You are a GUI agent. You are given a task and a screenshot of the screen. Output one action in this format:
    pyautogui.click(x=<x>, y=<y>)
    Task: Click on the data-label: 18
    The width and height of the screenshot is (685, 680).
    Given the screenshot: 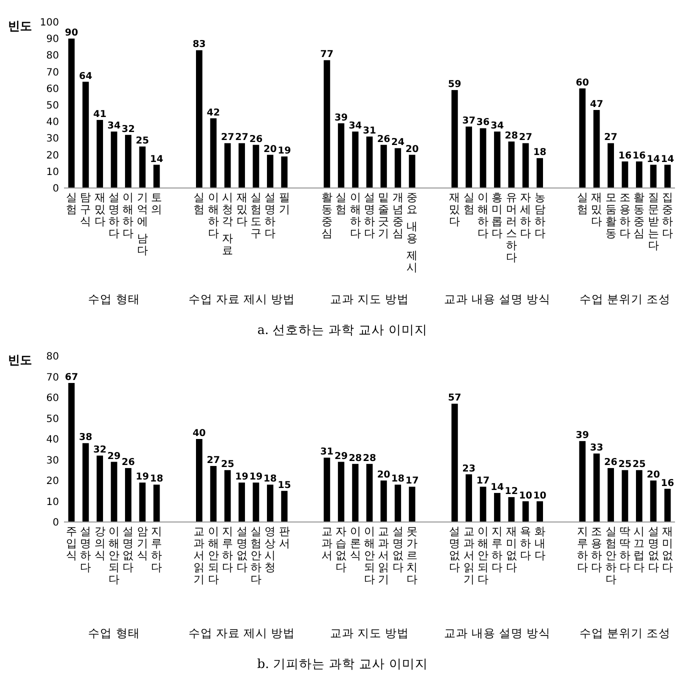 What is the action you would take?
    pyautogui.click(x=157, y=479)
    